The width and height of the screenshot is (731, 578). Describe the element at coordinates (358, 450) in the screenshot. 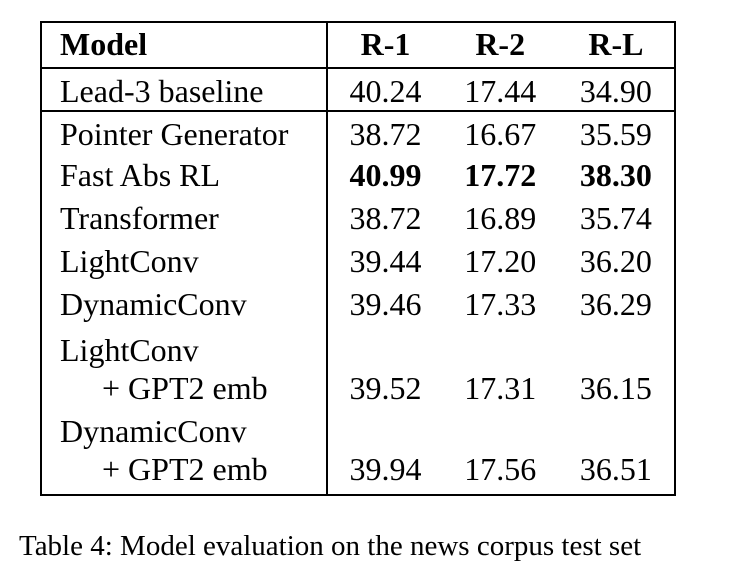

I see `table-row: DynamicConv + GPT2 emb 39.94 17.56 36.51` at that location.